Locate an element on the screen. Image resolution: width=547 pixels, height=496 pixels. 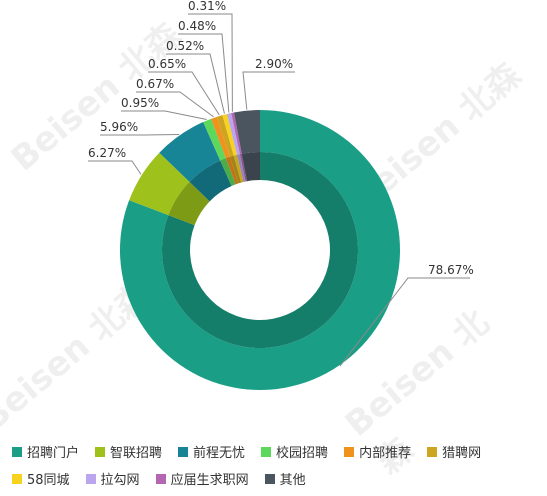
legend: 招聘门户 智联招聘 前程无忧 校园招聘 内部推荐 猎聘网 58同城 拉勾网 应届生求职网 其他 is located at coordinates (276, 469).